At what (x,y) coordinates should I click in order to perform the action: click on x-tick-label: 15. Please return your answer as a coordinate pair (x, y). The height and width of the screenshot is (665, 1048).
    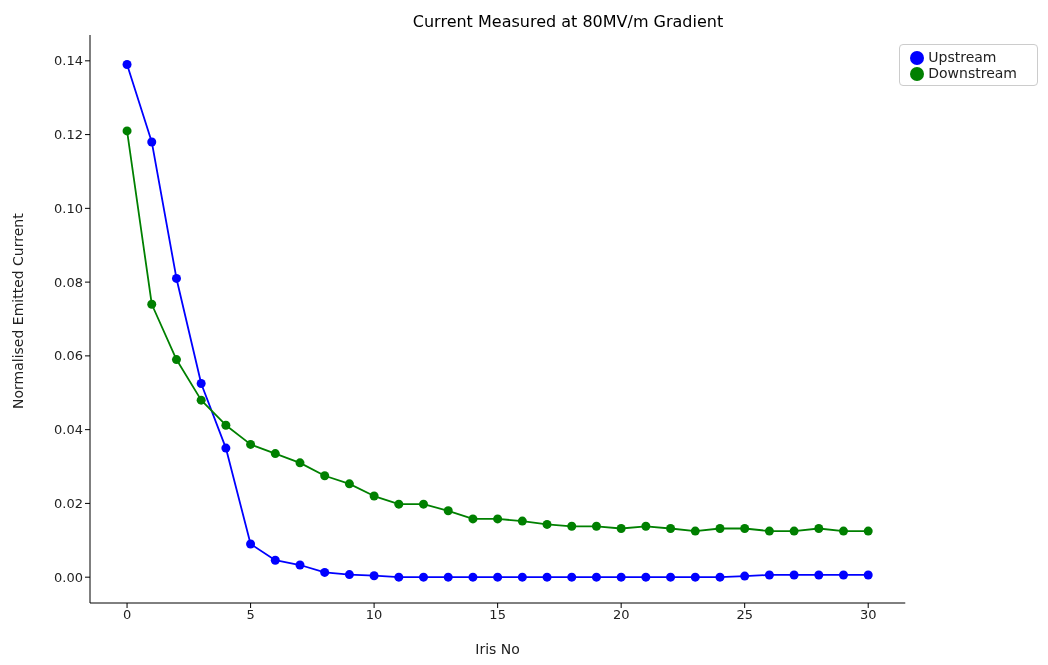
    Looking at the image, I should click on (497, 615).